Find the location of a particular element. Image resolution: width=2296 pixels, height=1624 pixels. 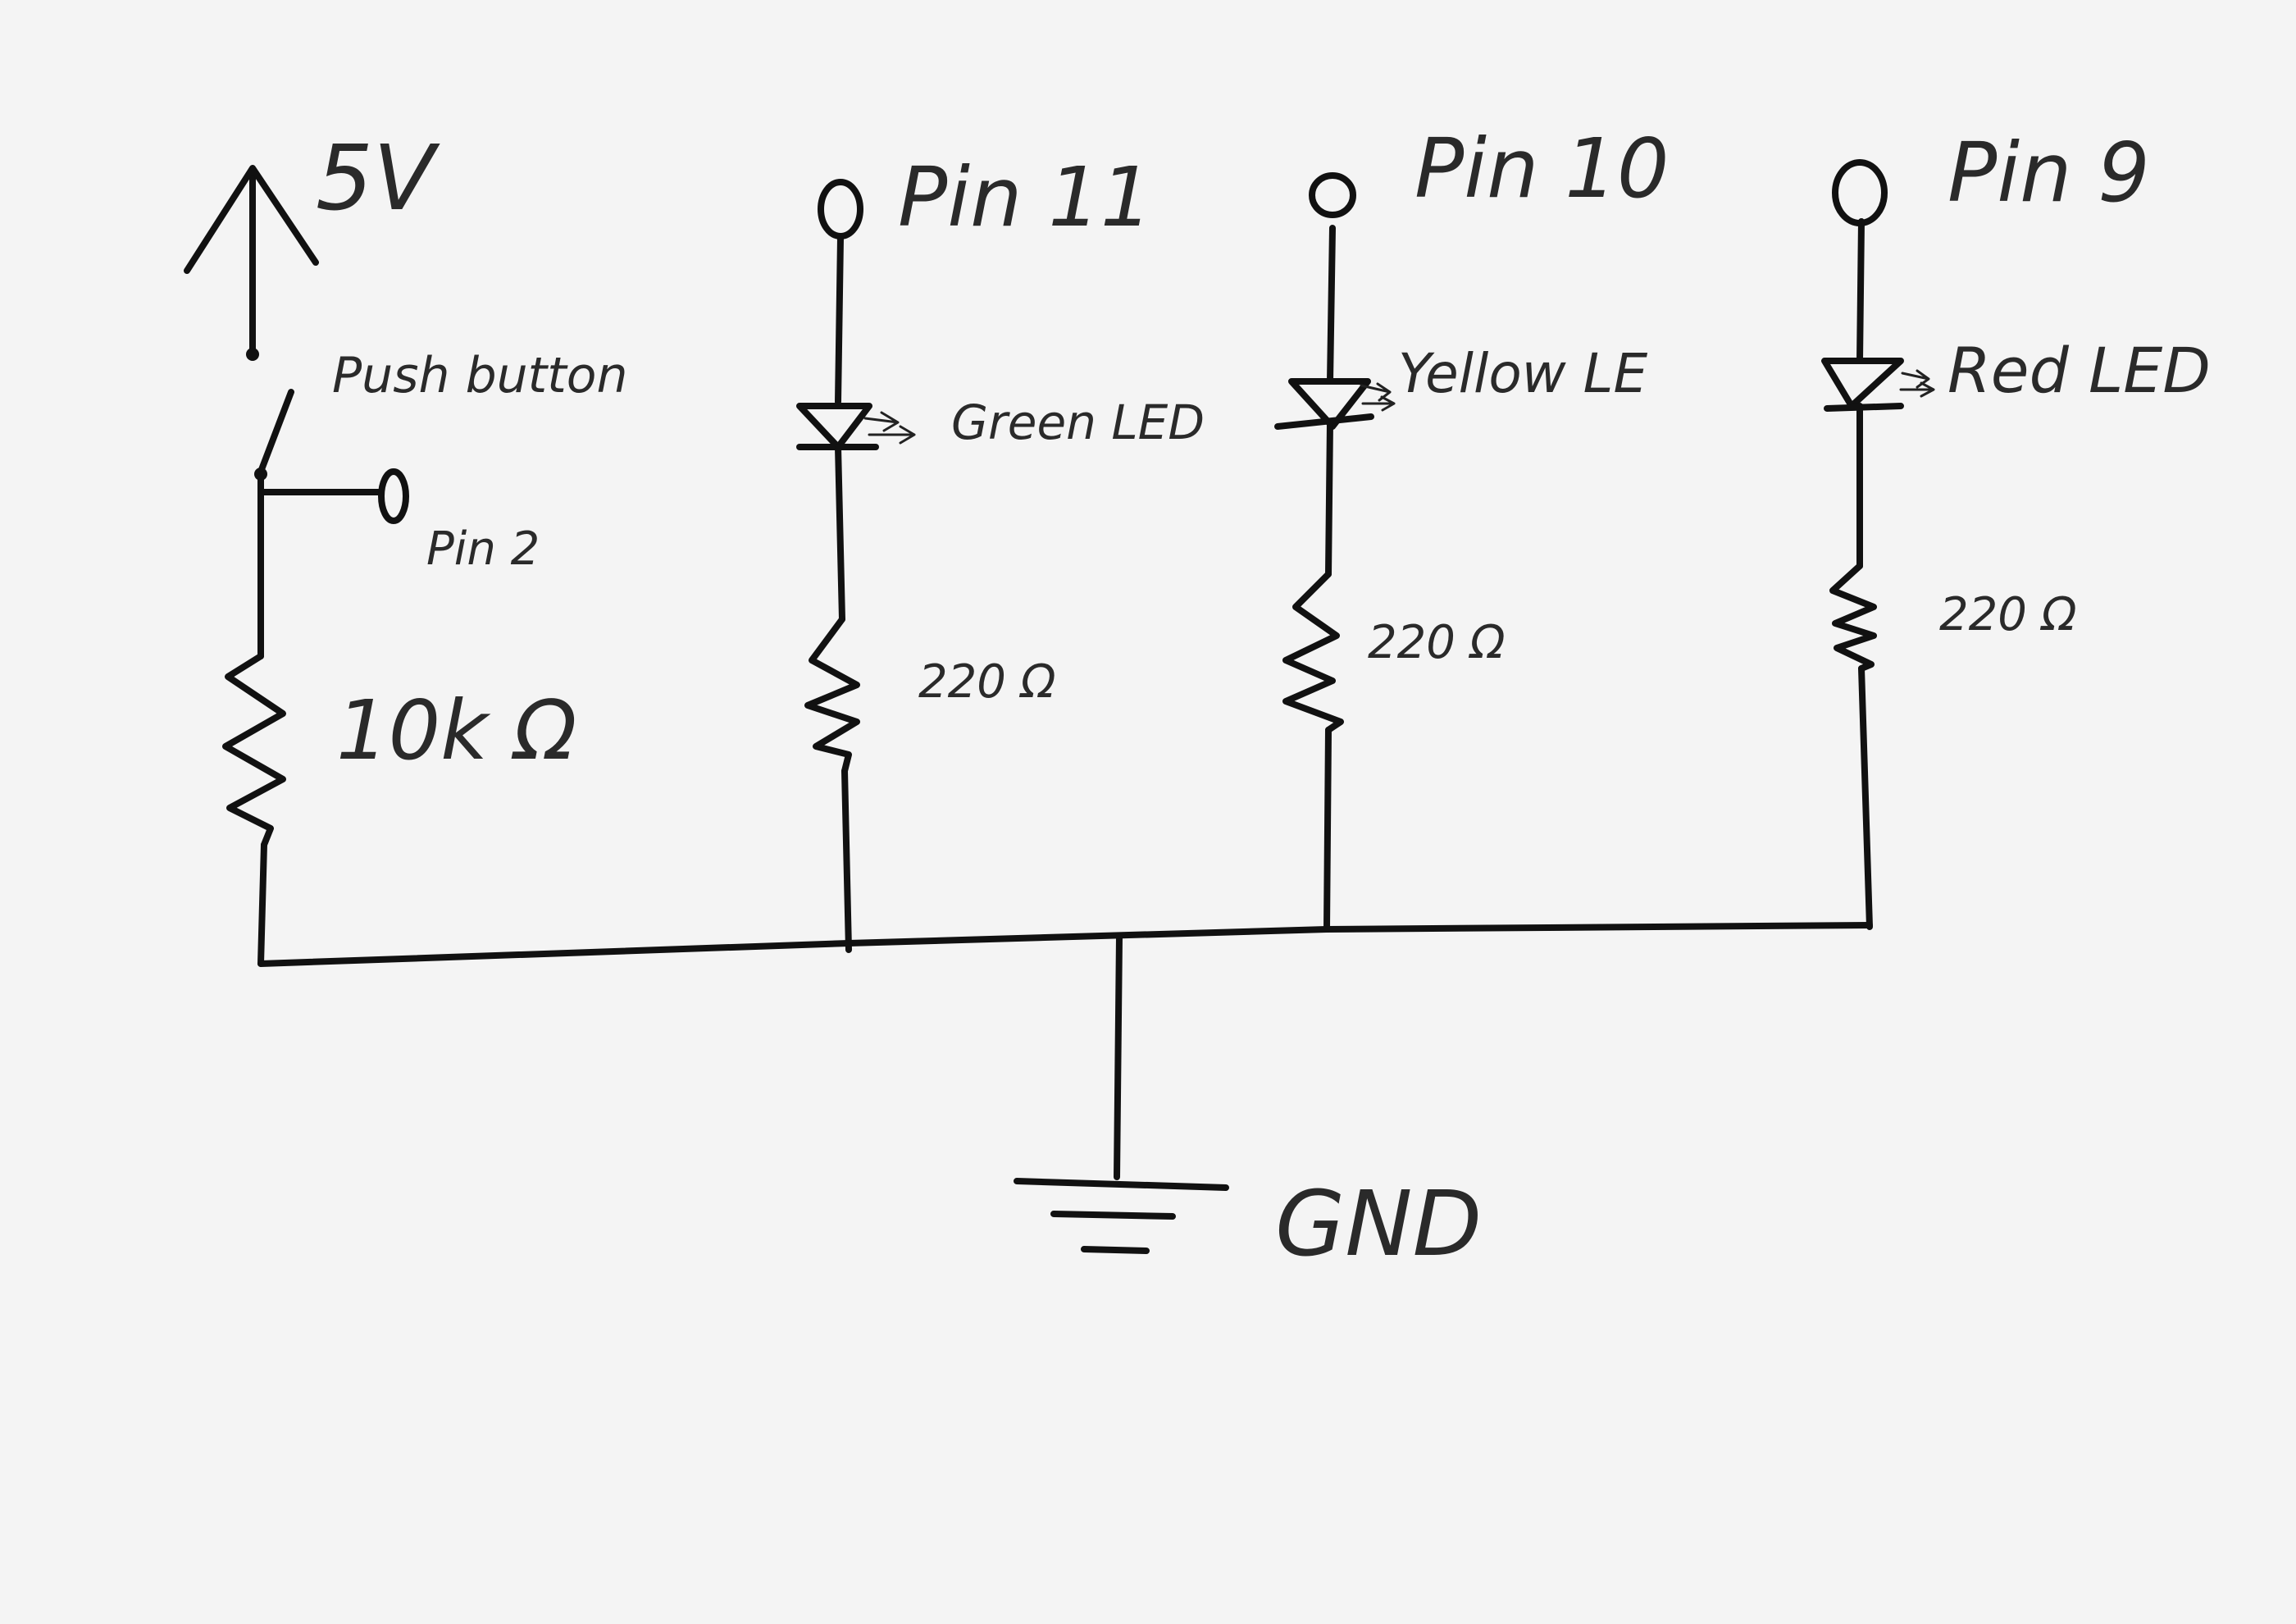

pin10-terminal is located at coordinates (1332, 195).